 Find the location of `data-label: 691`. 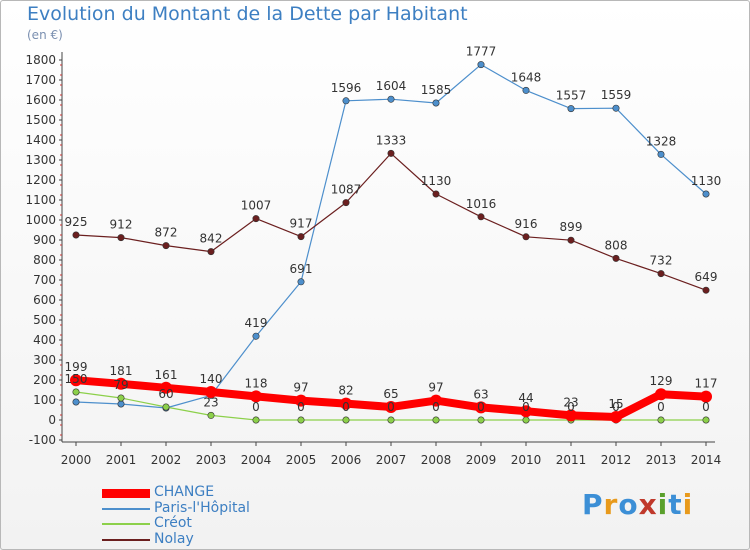

data-label: 691 is located at coordinates (301, 269).